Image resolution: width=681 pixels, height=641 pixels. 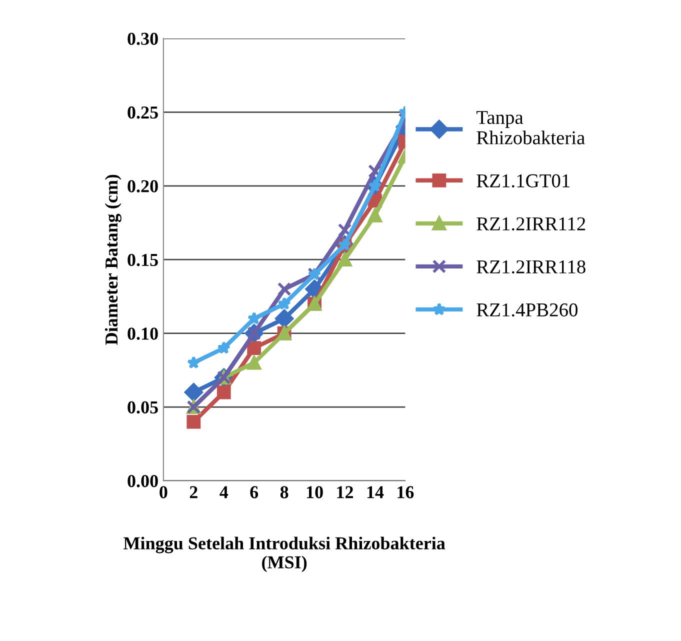 What do you see at coordinates (143, 481) in the screenshot?
I see `y-tick-label: 0.00` at bounding box center [143, 481].